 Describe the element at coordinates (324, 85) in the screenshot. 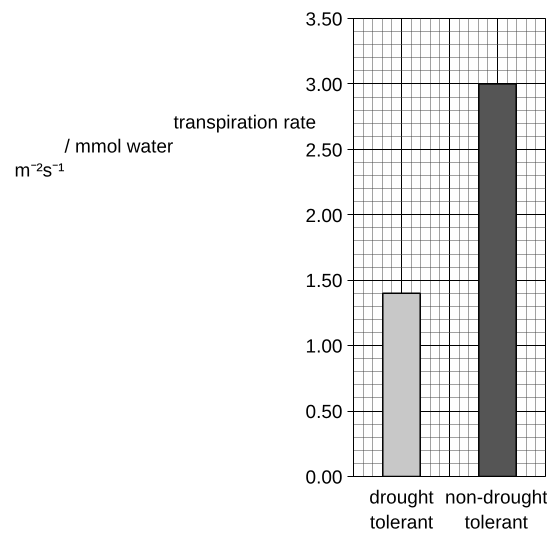

I see `y-tick-label: 3.00` at that location.